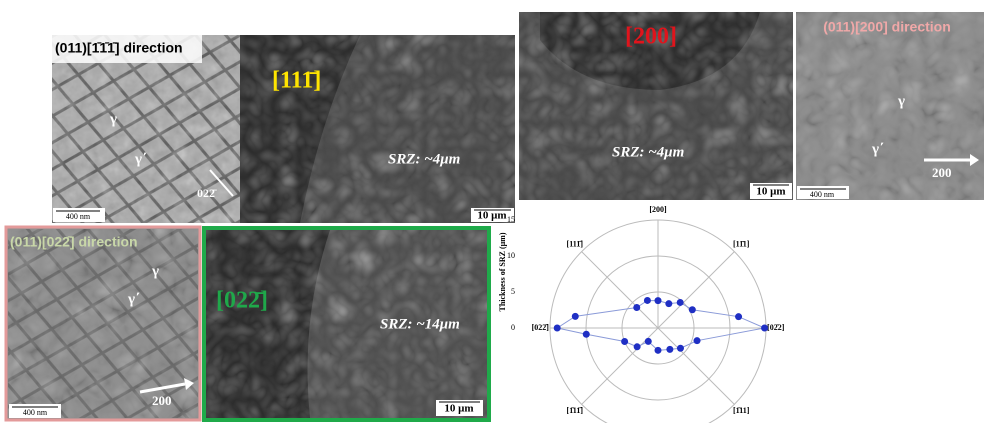 The width and height of the screenshot is (984, 423). What do you see at coordinates (346, 324) in the screenshot?
I see `sem-panel: [022̄] SRZ: ~14μm 10 μm` at bounding box center [346, 324].